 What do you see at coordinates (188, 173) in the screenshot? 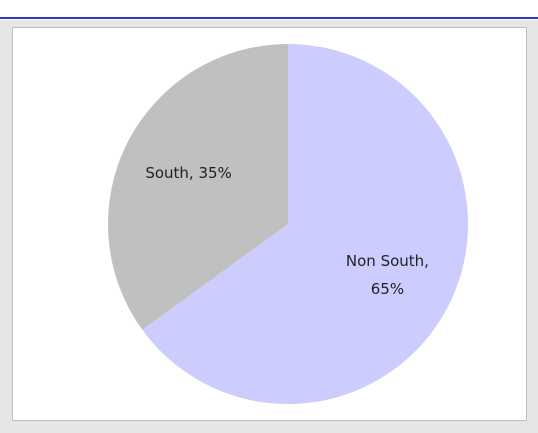
I see `data-label: South, 35%` at bounding box center [188, 173].